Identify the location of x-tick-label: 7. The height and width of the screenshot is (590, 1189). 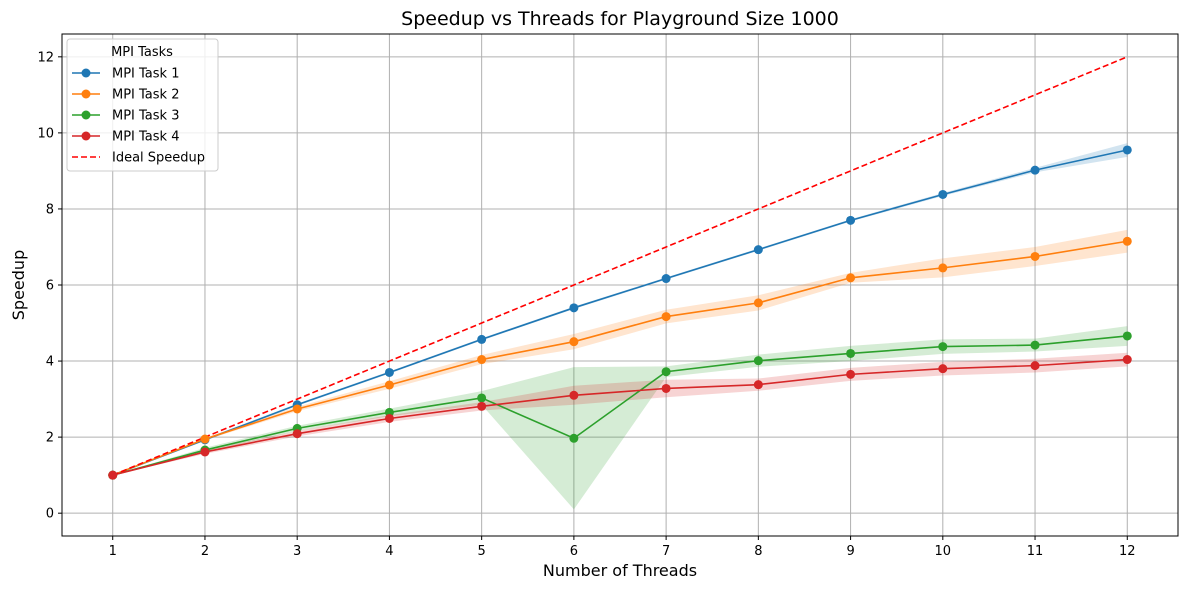
(666, 551).